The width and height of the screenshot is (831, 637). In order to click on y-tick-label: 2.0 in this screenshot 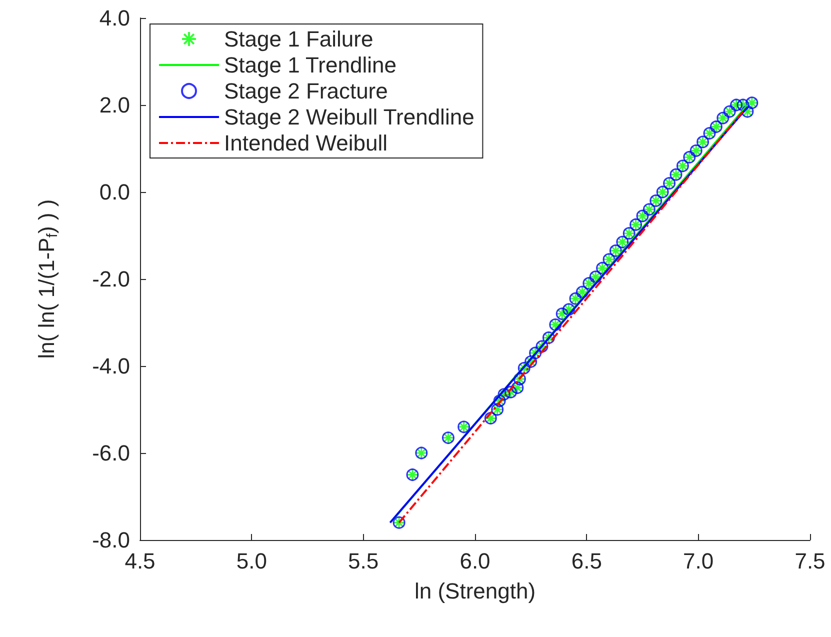, I will do `click(114, 105)`.